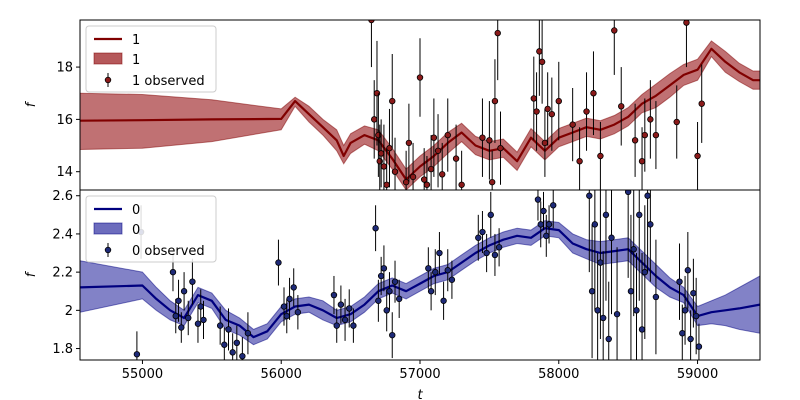 The width and height of the screenshot is (800, 400). Describe the element at coordinates (64, 68) in the screenshot. I see `y-tick-label: 18` at that location.